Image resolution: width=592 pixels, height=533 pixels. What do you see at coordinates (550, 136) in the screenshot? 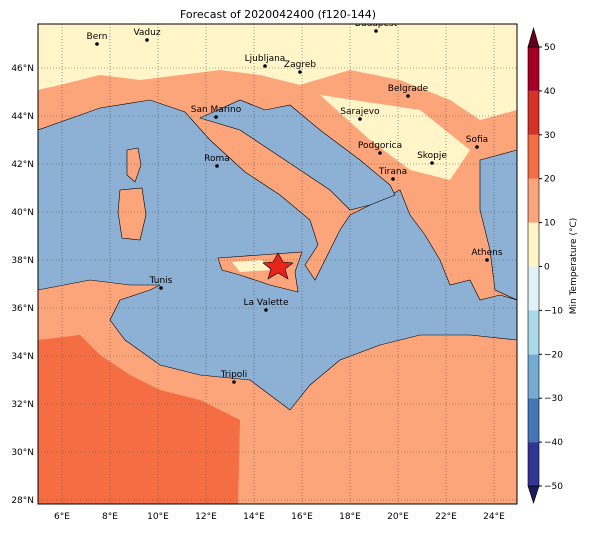
I see `colorbar-tick-label: 30` at bounding box center [550, 136].